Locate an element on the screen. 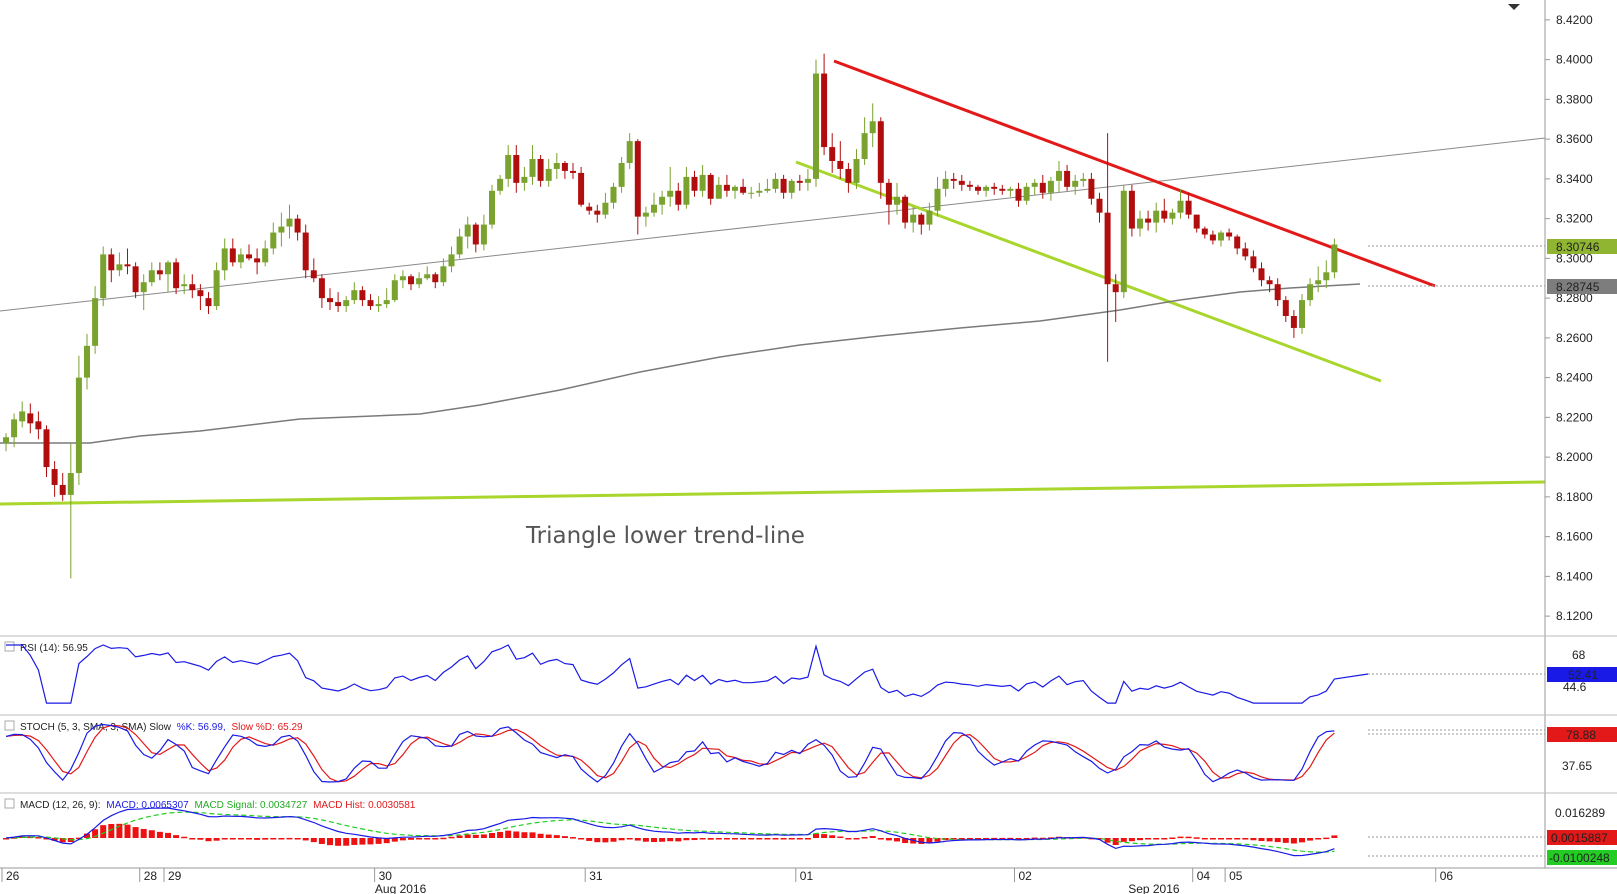  rsi-collapse-icon is located at coordinates (9, 646).